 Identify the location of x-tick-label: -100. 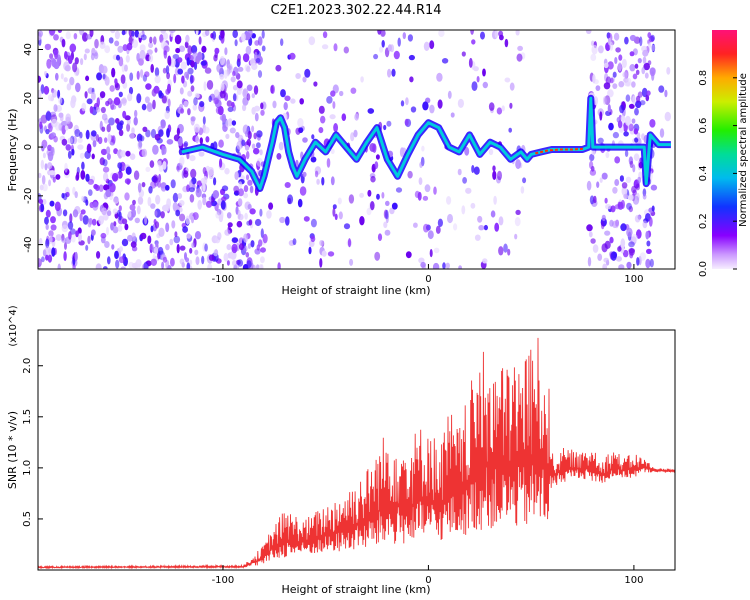
(223, 580).